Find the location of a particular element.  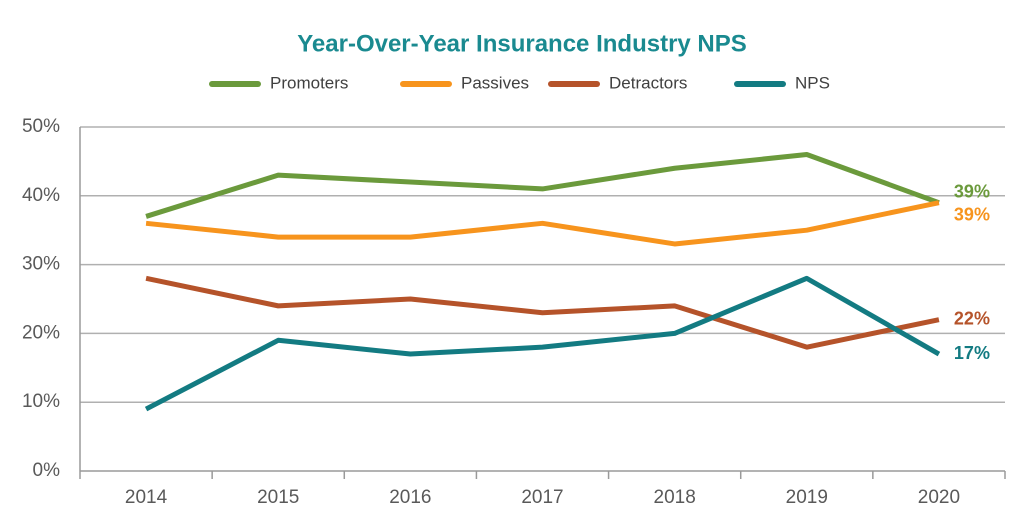

chart-title: Year-Over-Year Insurance Industry NPS is located at coordinates (522, 43).